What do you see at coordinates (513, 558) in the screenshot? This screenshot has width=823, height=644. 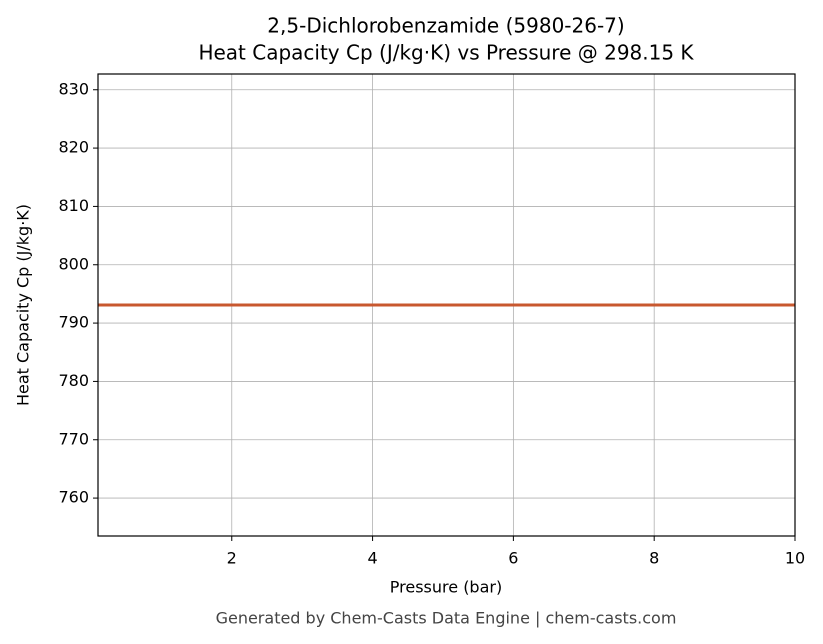 I see `x-tick-label: 6` at bounding box center [513, 558].